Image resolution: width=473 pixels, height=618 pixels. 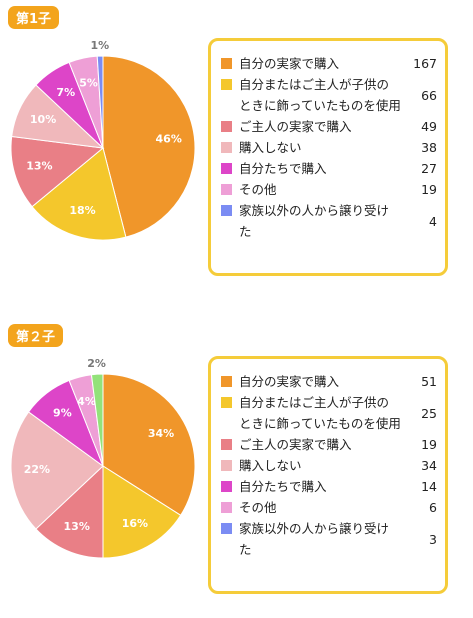 I want to click on legend-item: その他 19, so click(x=329, y=189).